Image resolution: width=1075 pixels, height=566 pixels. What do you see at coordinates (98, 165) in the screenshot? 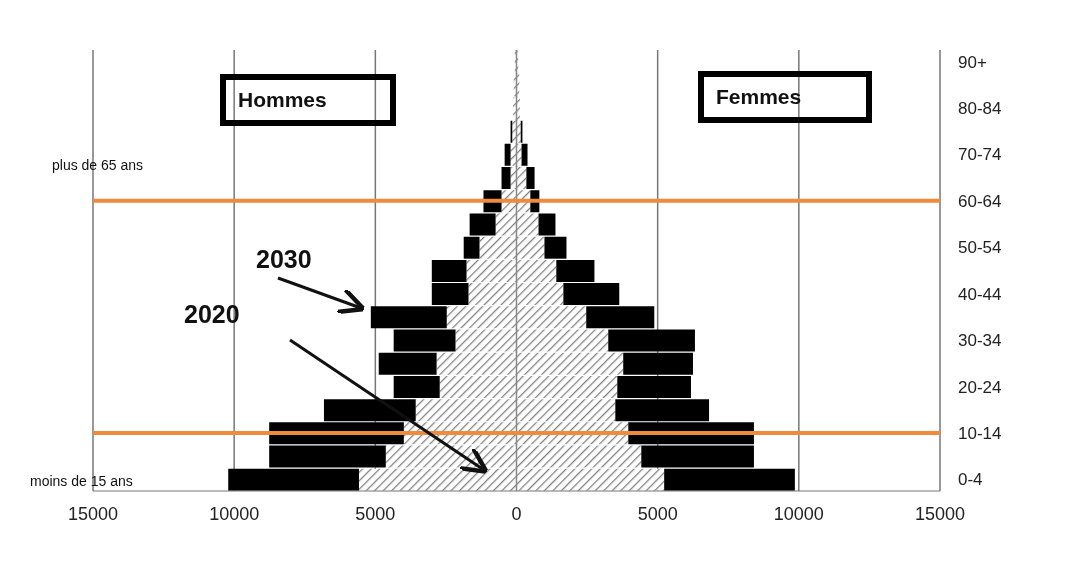
I see `annotation: plus de 65 ans` at bounding box center [98, 165].